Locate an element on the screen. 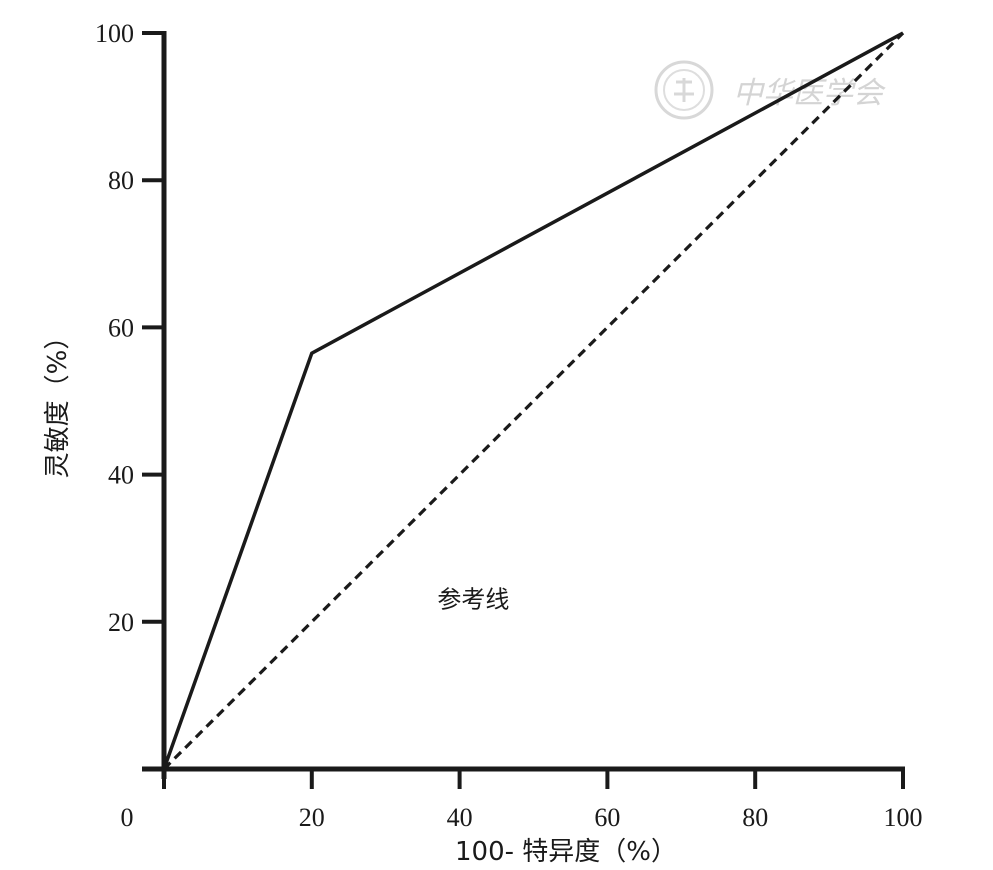 This screenshot has height=870, width=993. y-tick-label: 100 is located at coordinates (114, 33).